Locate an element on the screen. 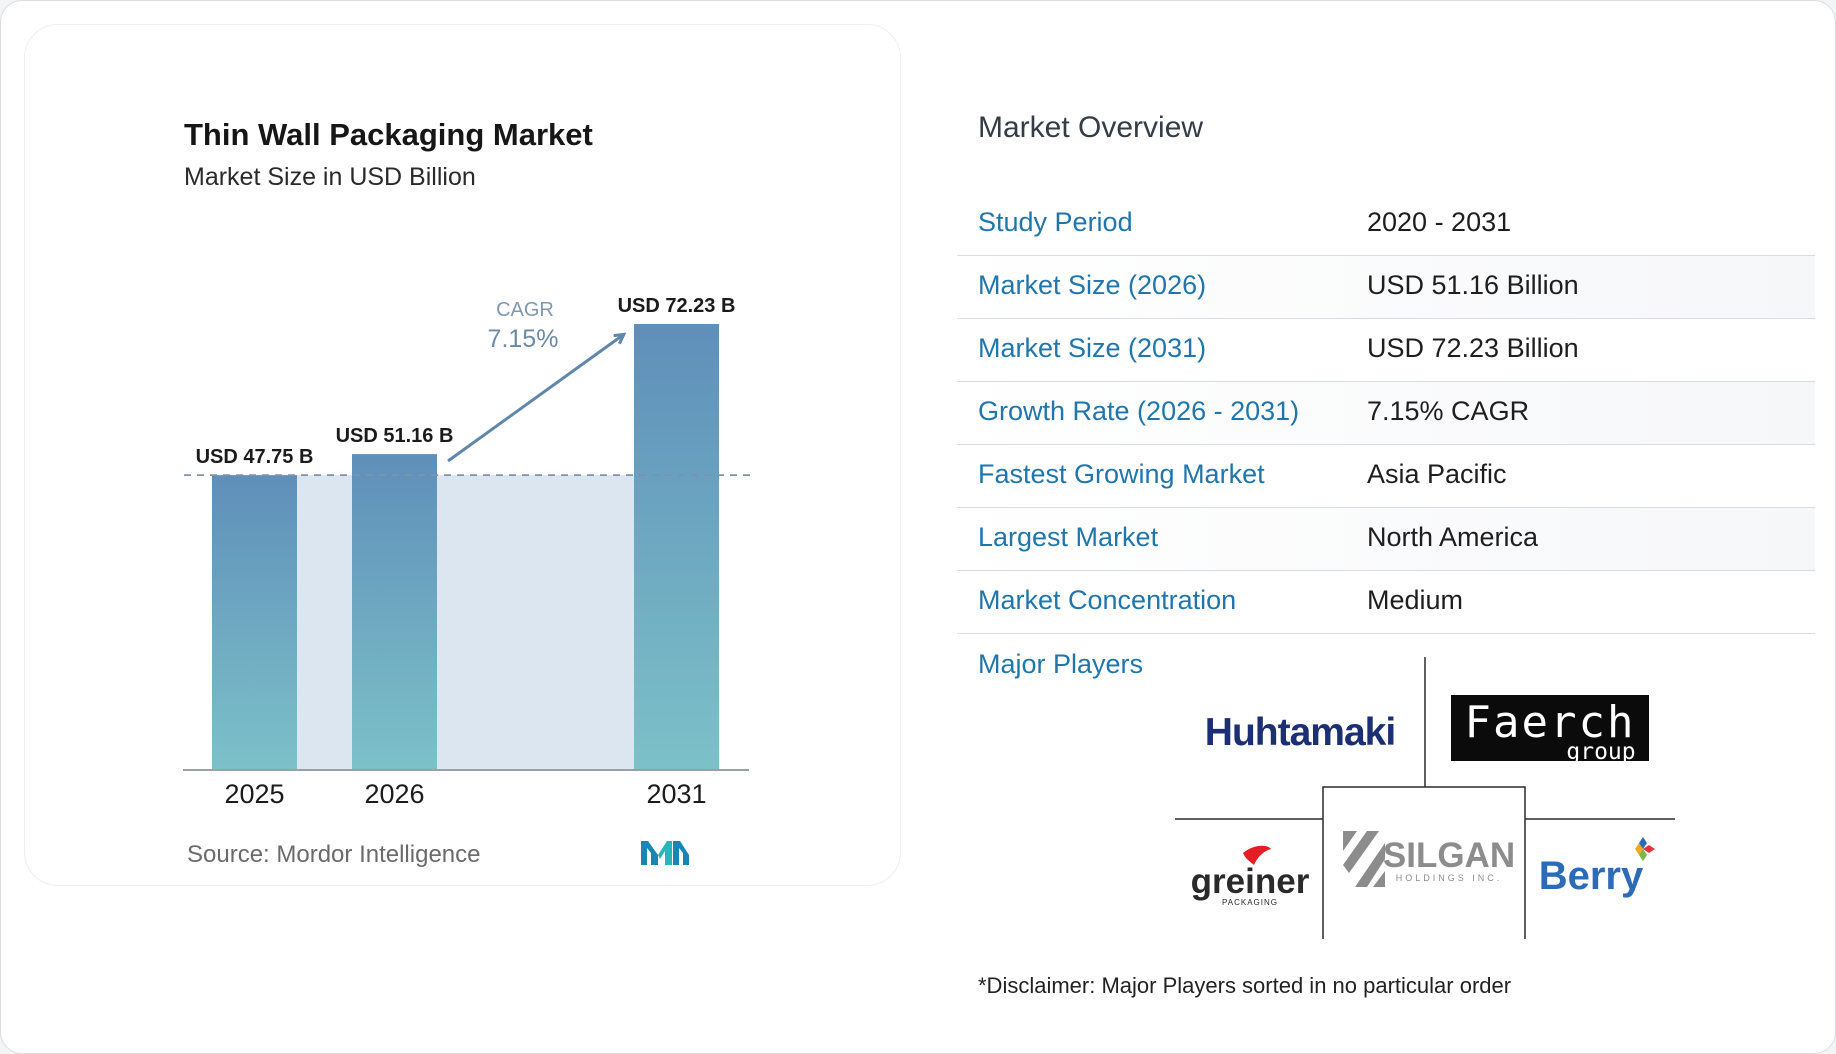 This screenshot has height=1054, width=1836. overview-title: Market Overview is located at coordinates (1091, 127).